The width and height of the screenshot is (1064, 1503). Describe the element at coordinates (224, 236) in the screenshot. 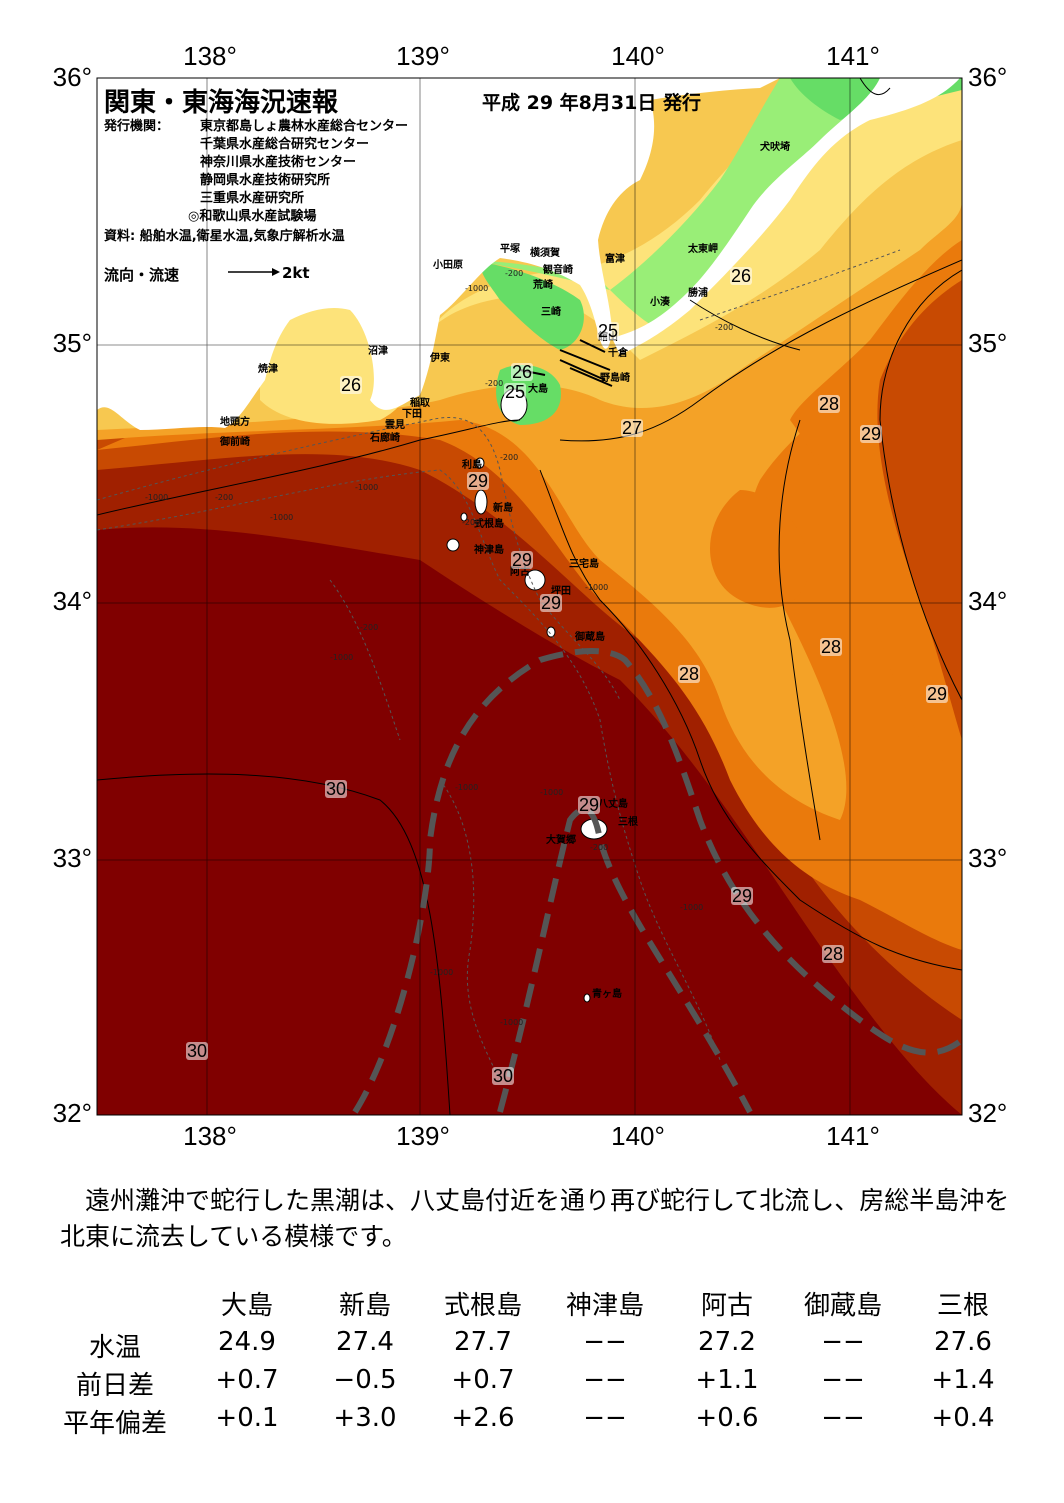

I see `data-sources: 資料: 船舶水温,衛星水温,気象庁解析水温` at that location.